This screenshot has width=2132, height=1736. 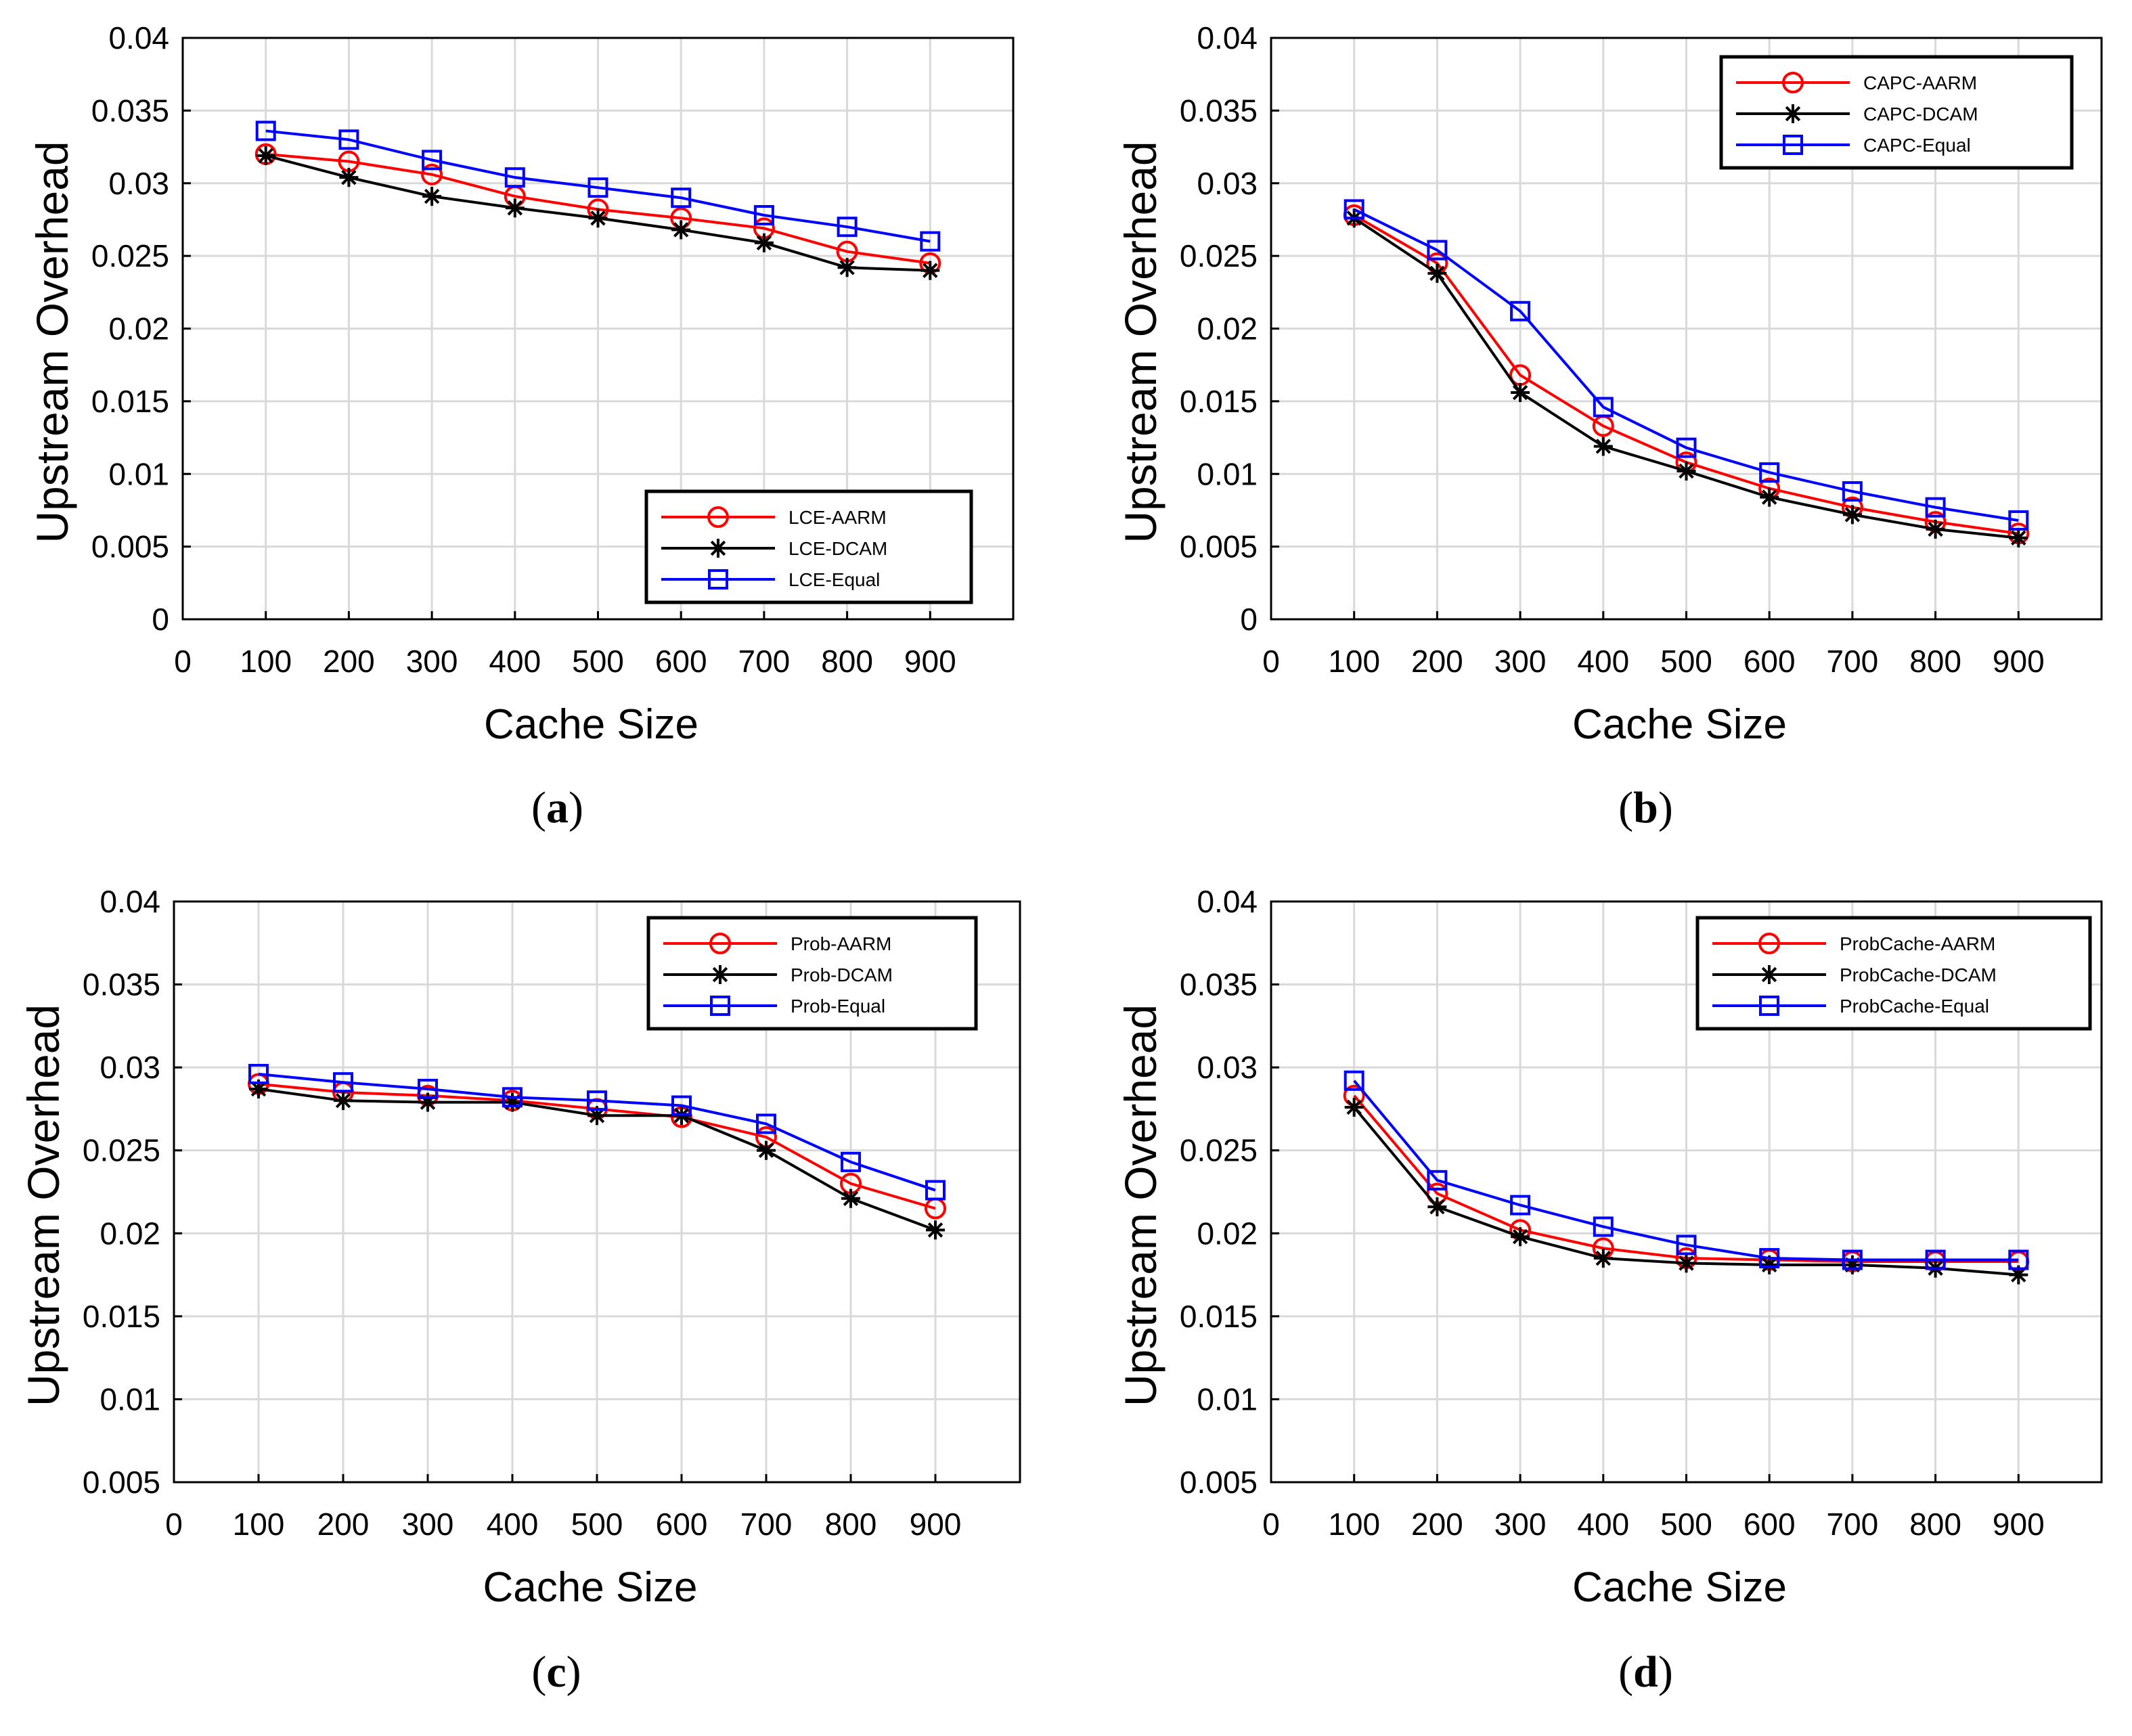 I want to click on y-tick-label: 0.005, so click(x=1219, y=1482).